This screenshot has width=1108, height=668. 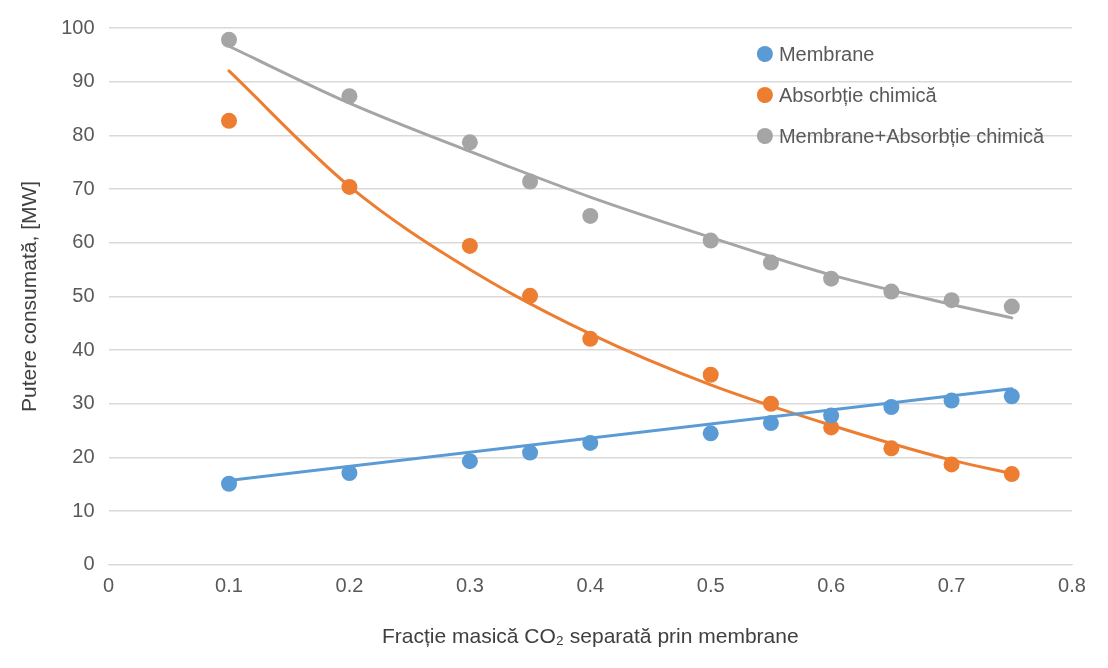 What do you see at coordinates (1072, 585) in the screenshot?
I see `x-tick-label: 0.8` at bounding box center [1072, 585].